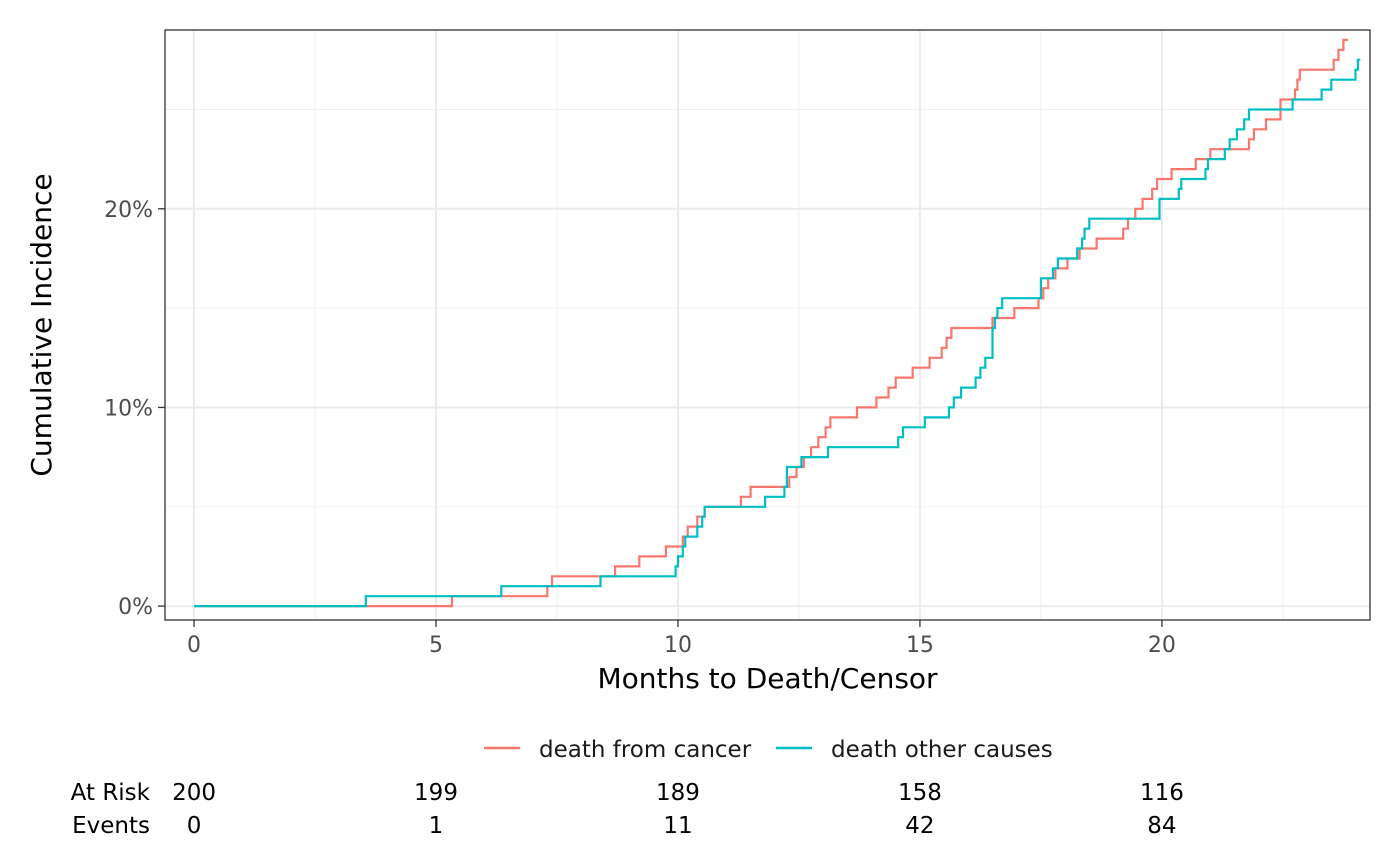 Image resolution: width=1400 pixels, height=866 pixels. Describe the element at coordinates (128, 210) in the screenshot. I see `y-tick-label: 20%` at that location.